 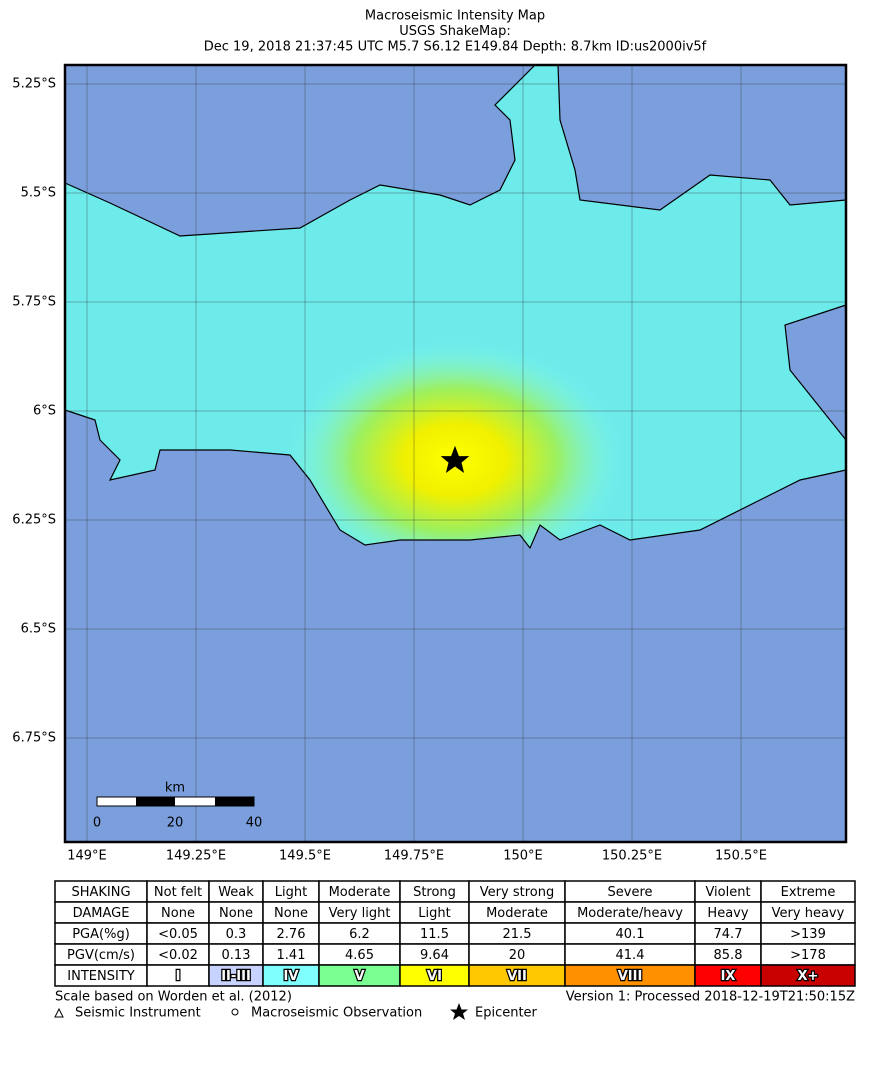 I want to click on lon-label: 149.75°E, so click(x=414, y=856).